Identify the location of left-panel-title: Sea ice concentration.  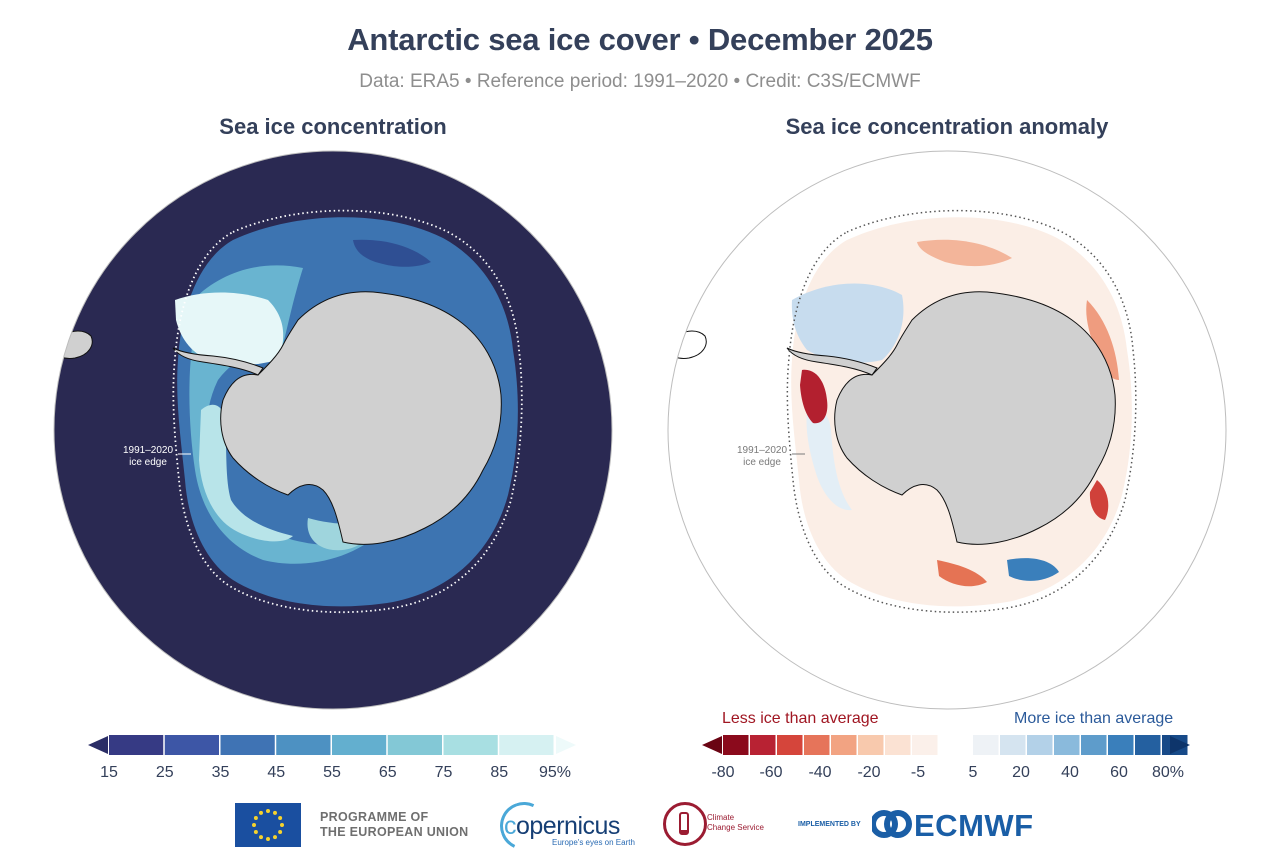
(333, 126).